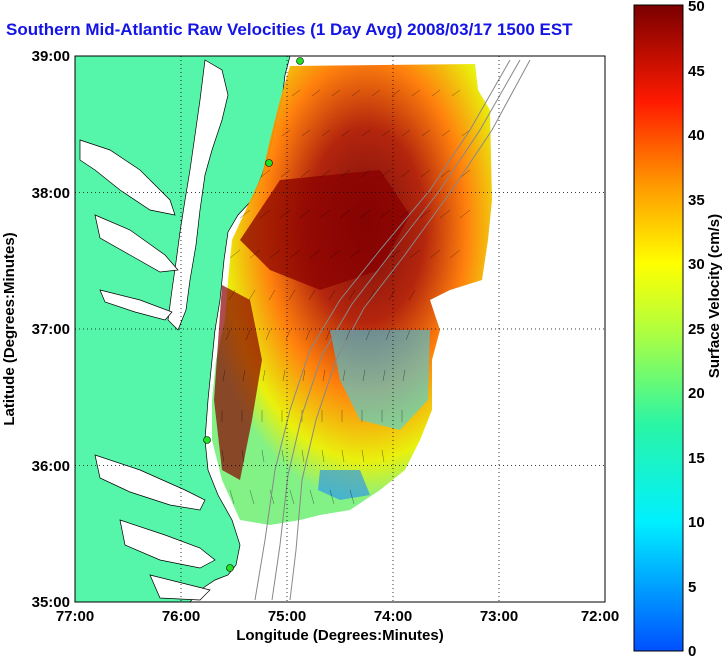  What do you see at coordinates (696, 522) in the screenshot?
I see `colorbar-tick: 10` at bounding box center [696, 522].